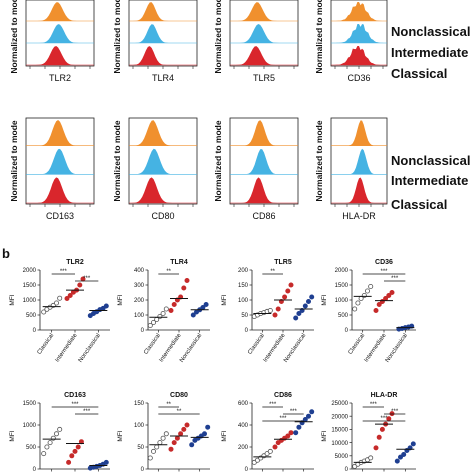 The image size is (474, 474). I want to click on scatter-panel: 0 50 100 150 CD80 MFI ** **, so click(164, 432).